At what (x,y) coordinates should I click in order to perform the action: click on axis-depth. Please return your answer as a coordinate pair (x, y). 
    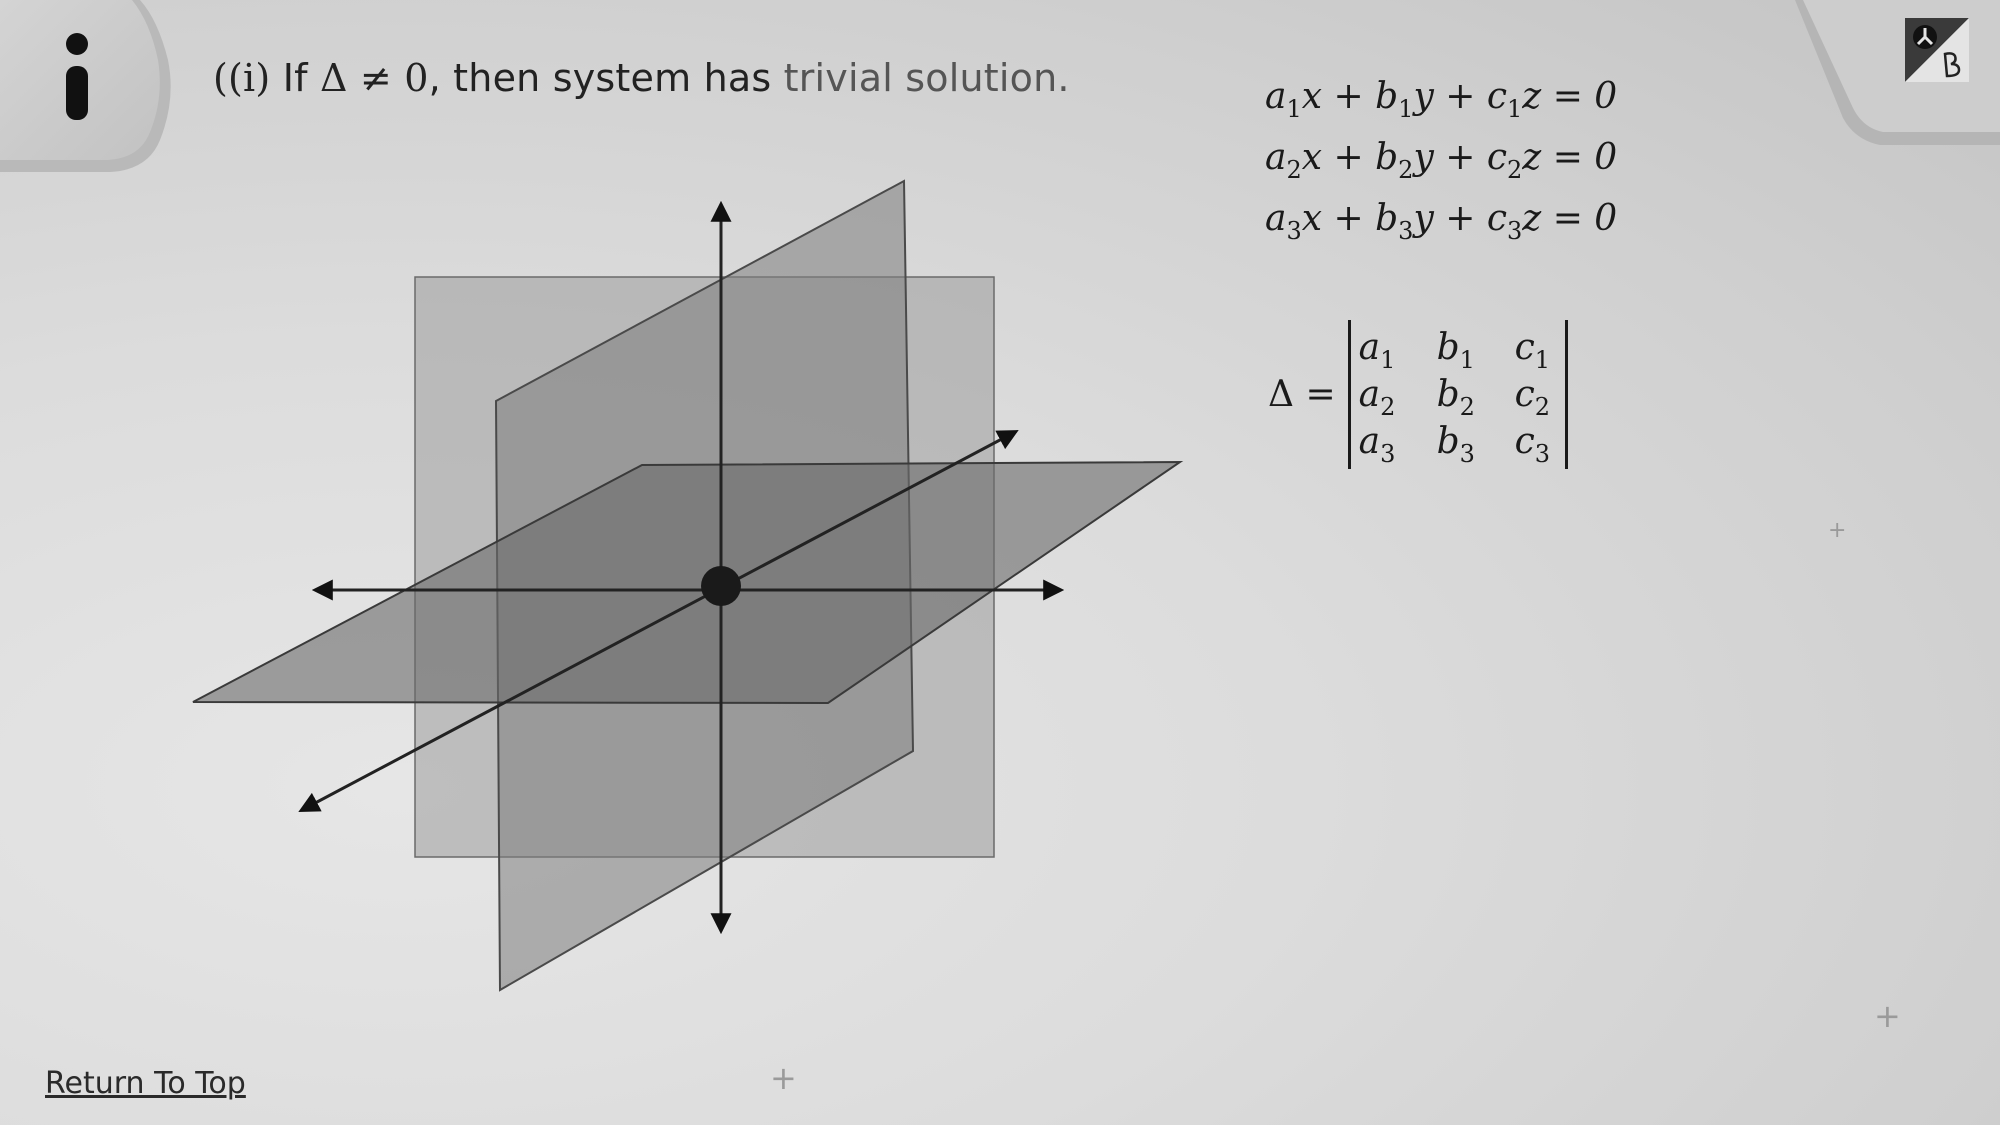
    Looking at the image, I should click on (658, 621).